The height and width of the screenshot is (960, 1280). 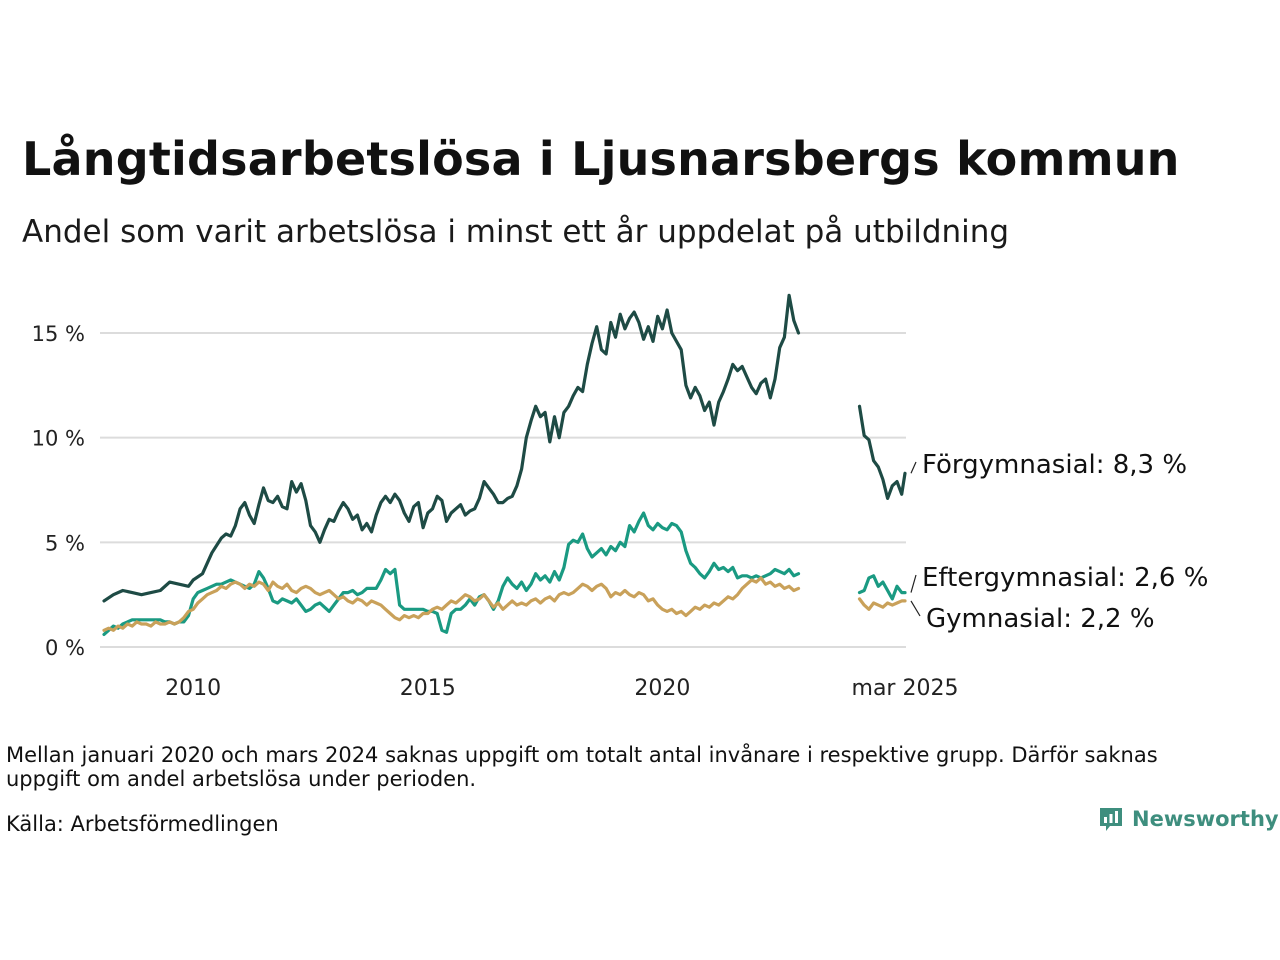 What do you see at coordinates (193, 688) in the screenshot?
I see `x-tick-label: 2010` at bounding box center [193, 688].